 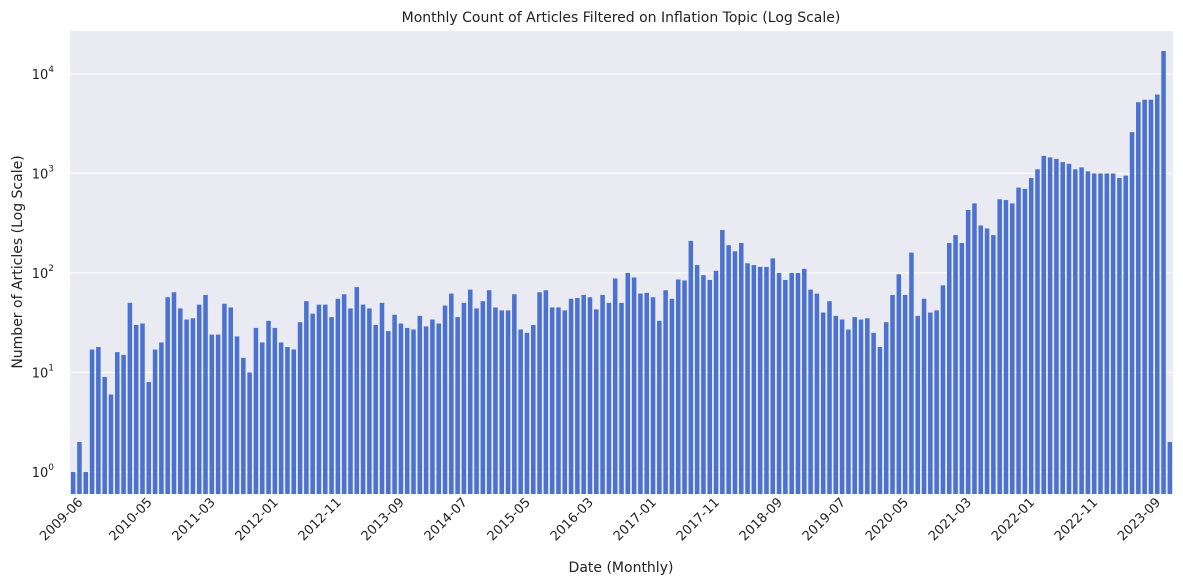 What do you see at coordinates (1013, 519) in the screenshot?
I see `x-tick-label: 2022-01` at bounding box center [1013, 519].